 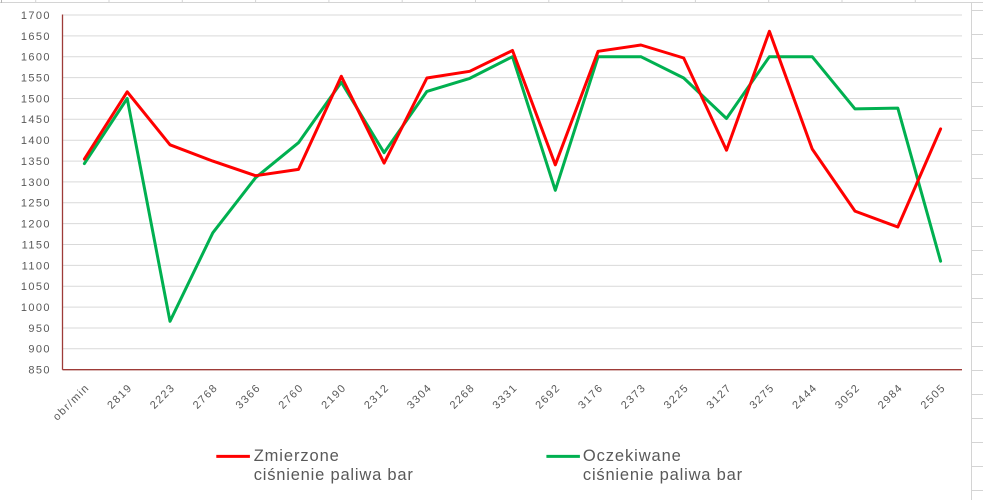 What do you see at coordinates (39, 350) in the screenshot?
I see `svg-text: 900` at bounding box center [39, 350].